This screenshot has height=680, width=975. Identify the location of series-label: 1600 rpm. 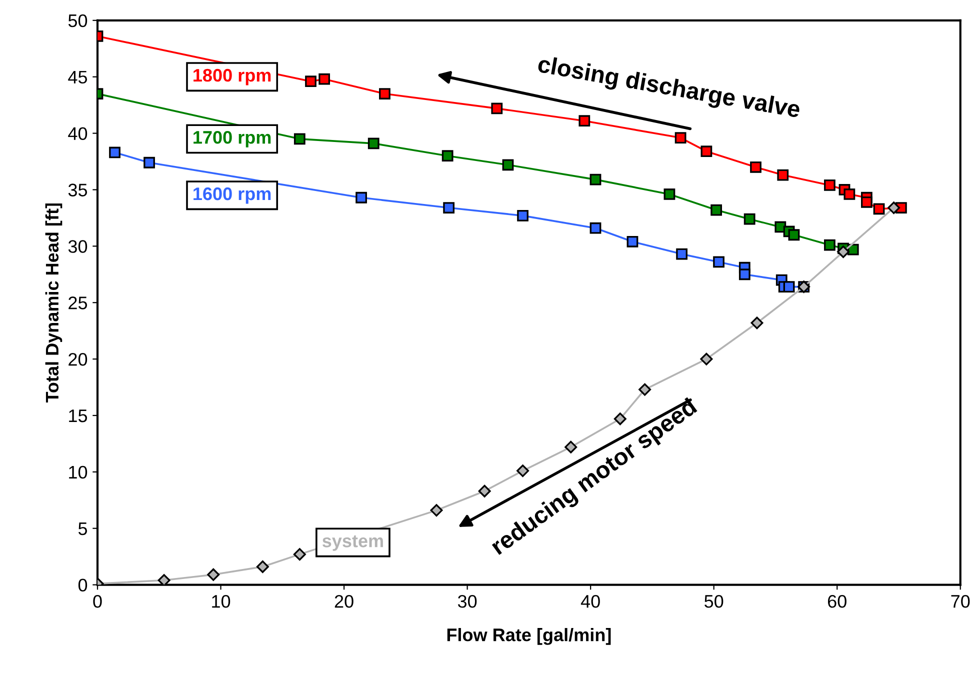
(232, 195).